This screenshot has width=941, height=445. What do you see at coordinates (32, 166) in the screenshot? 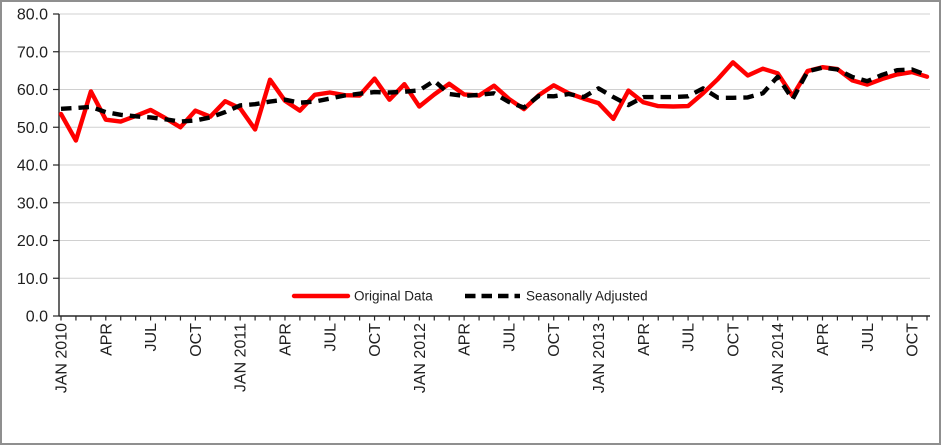
I see `y-axis-label: 40.0` at bounding box center [32, 166].